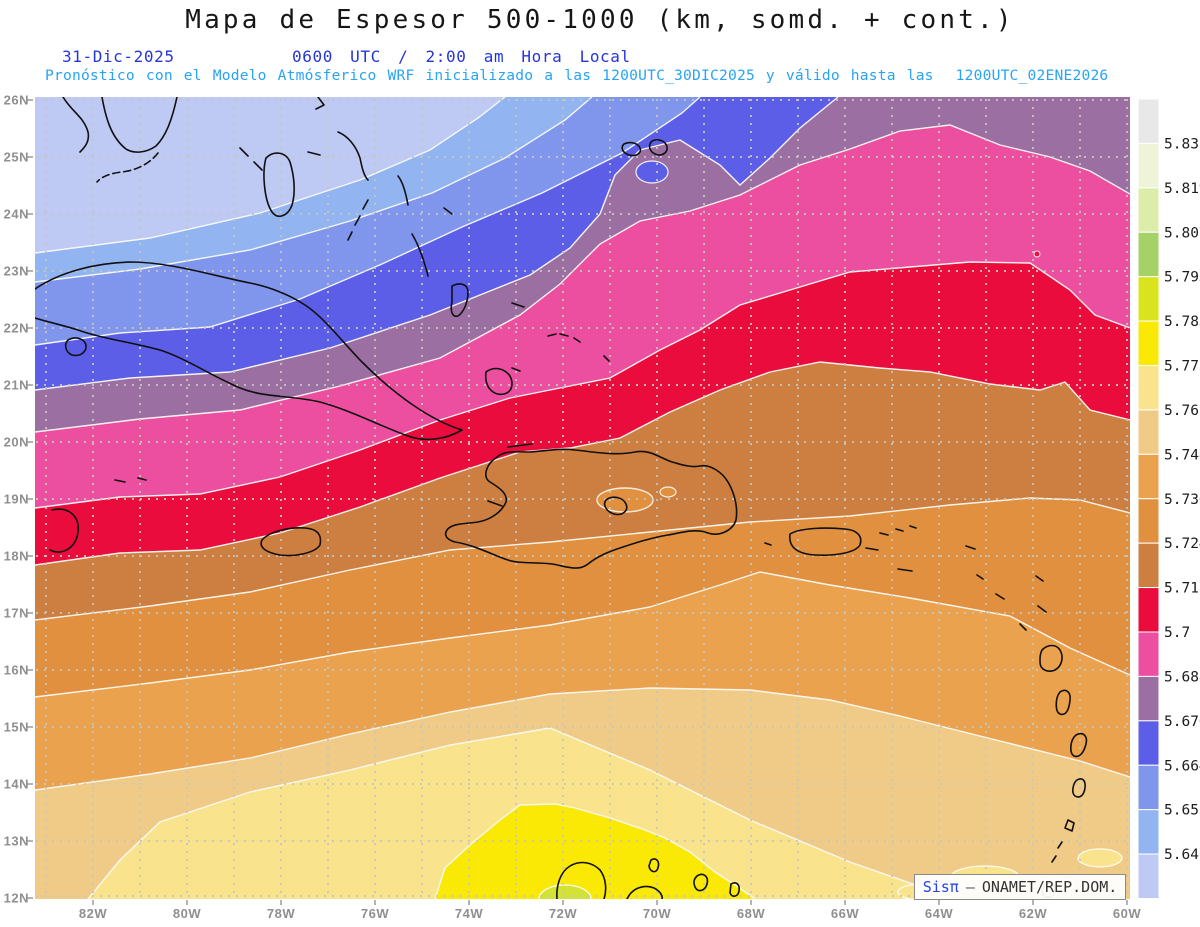 Image resolution: width=1200 pixels, height=927 pixels. What do you see at coordinates (1051, 658) in the screenshot?
I see `island-guadeloupe` at bounding box center [1051, 658].